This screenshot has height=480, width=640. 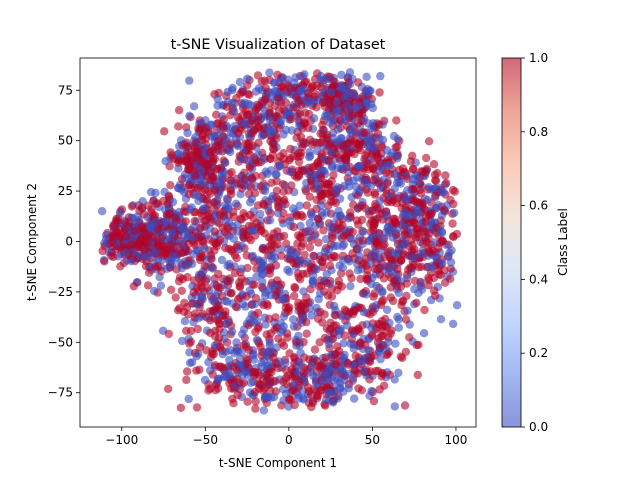 I want to click on colorbar-tick-label: 0.0, so click(x=538, y=427).